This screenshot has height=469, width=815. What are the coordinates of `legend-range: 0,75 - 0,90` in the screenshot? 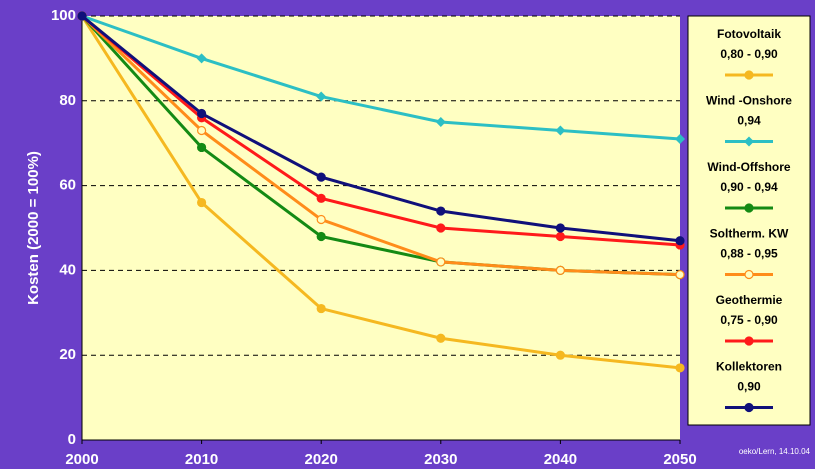 It's located at (749, 320).